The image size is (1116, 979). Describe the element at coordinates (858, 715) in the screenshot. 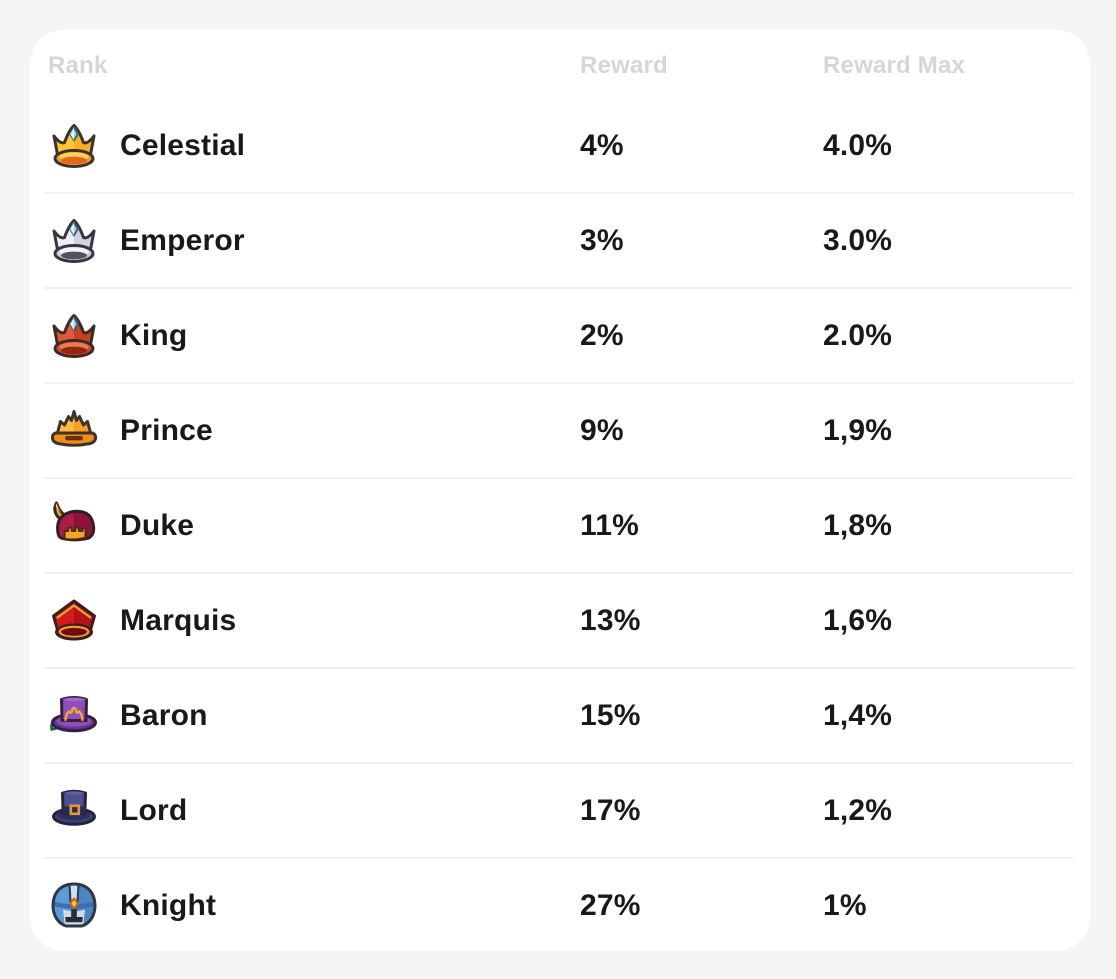

I see `reward-max-value: 1,4%` at that location.